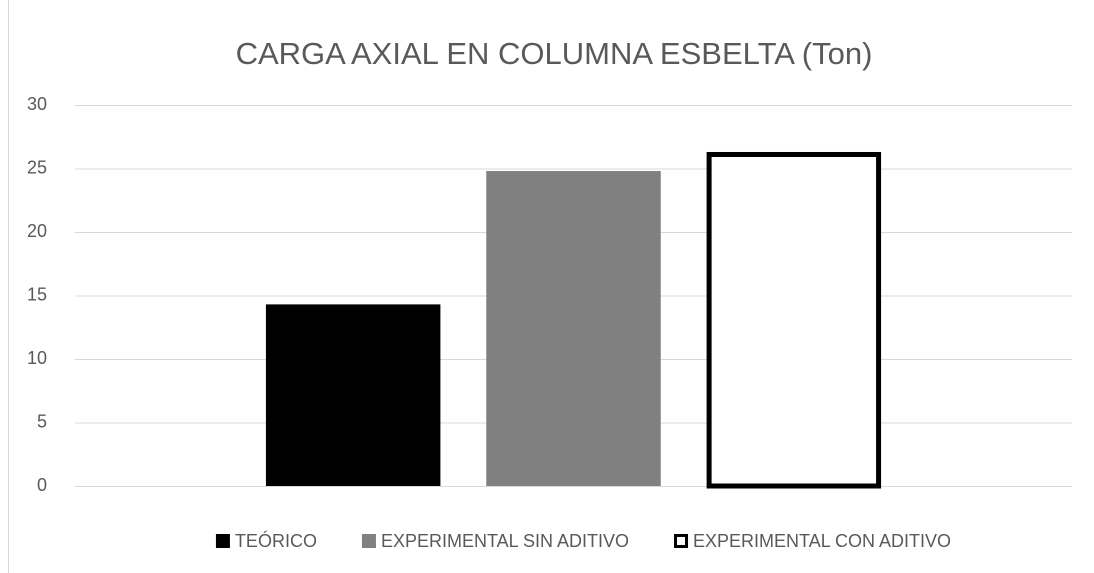  Describe the element at coordinates (554, 53) in the screenshot. I see `chart-title: CARGA AXIAL EN COLUMNA ESBELTA (Ton)` at that location.